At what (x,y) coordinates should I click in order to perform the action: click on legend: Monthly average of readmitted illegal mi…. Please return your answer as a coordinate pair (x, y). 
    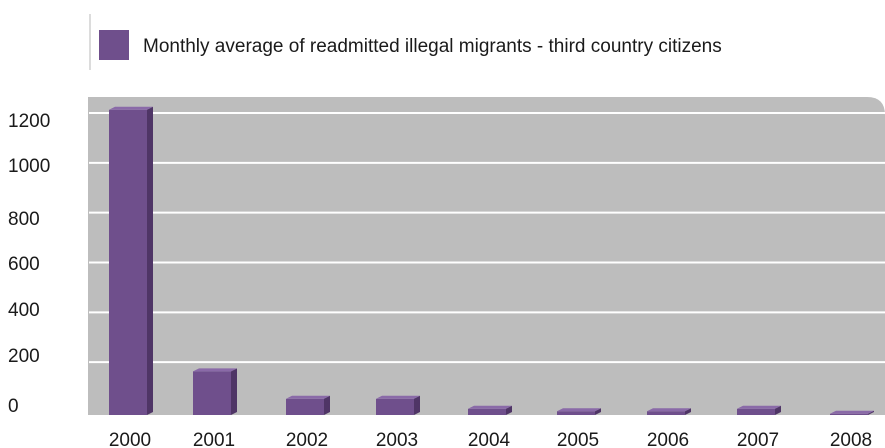
    Looking at the image, I should click on (405, 42).